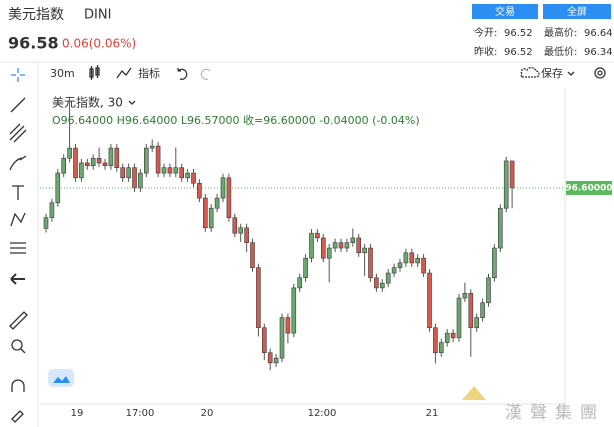  I want to click on zoom-handle, so click(23, 351).